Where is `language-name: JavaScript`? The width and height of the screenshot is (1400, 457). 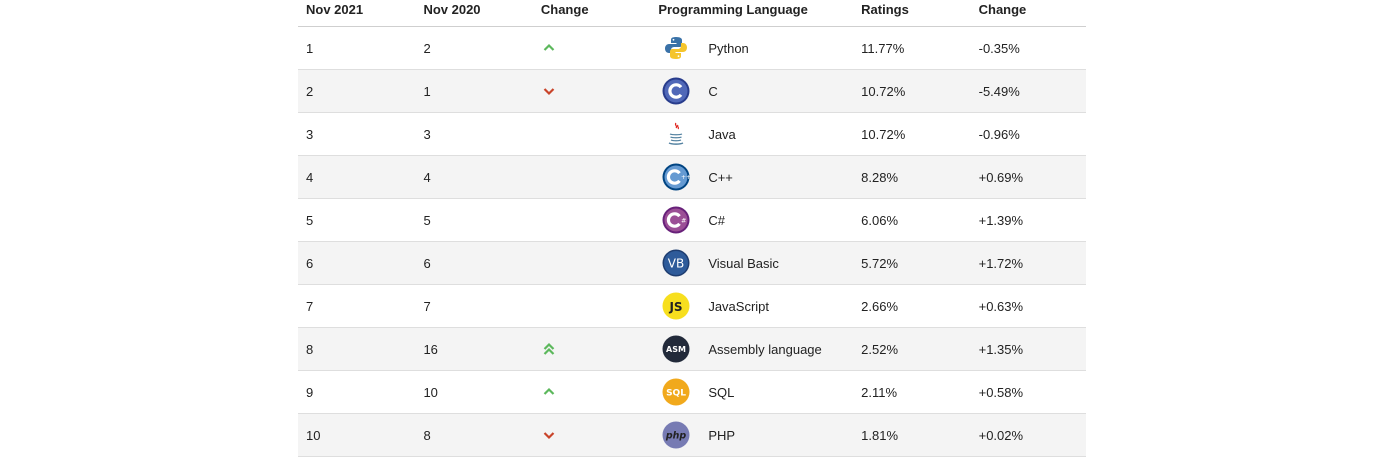 language-name: JavaScript is located at coordinates (739, 306).